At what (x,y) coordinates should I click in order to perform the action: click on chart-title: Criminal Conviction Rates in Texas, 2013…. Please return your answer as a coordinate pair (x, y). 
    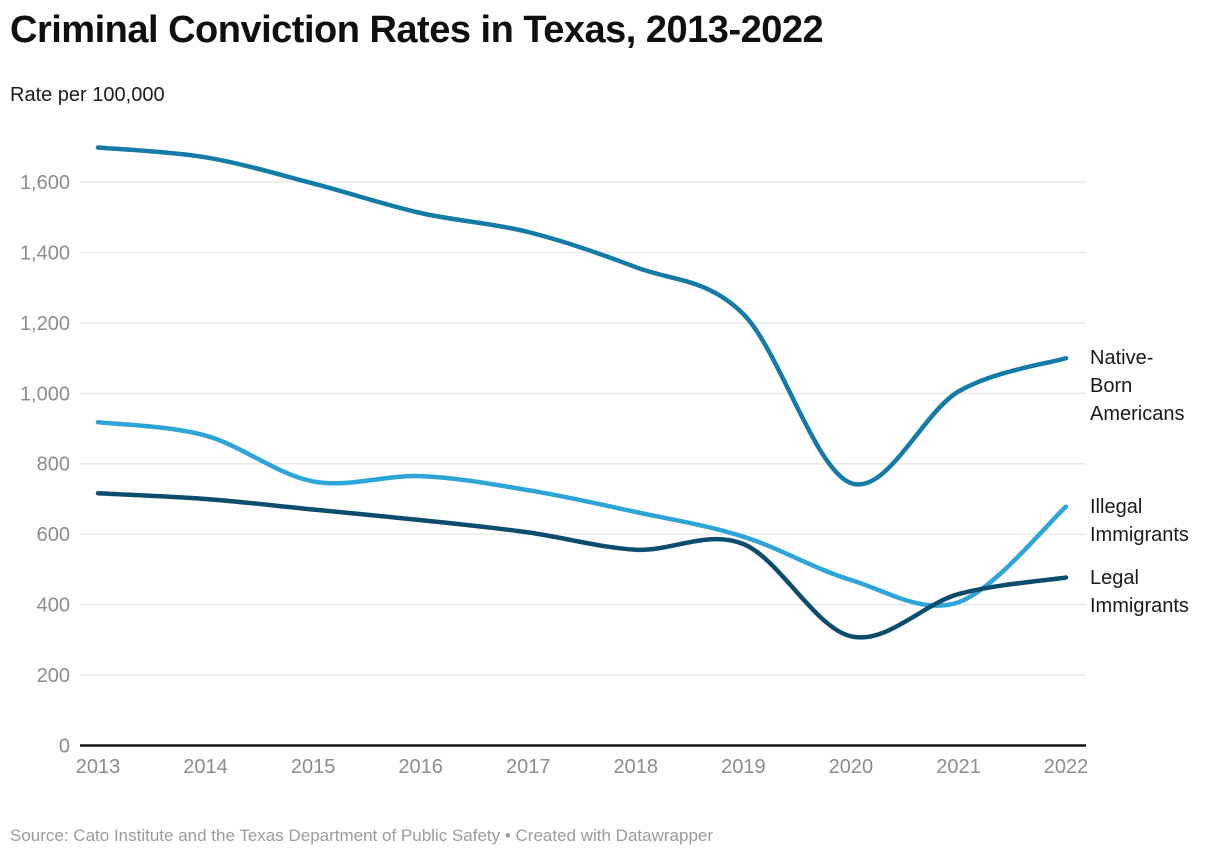
    Looking at the image, I should click on (417, 30).